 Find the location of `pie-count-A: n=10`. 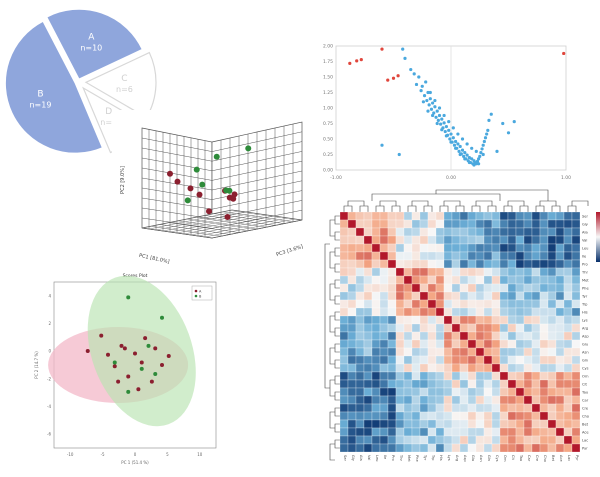

pie-count-A: n=10 is located at coordinates (91, 48).